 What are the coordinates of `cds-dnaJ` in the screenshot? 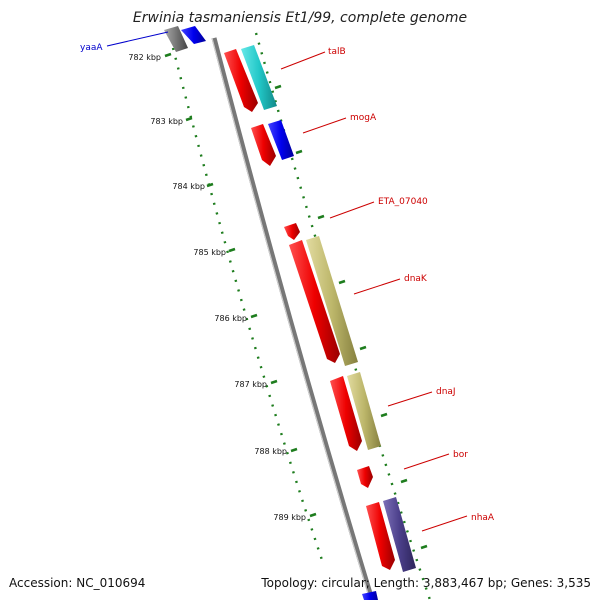 It's located at (346, 413).